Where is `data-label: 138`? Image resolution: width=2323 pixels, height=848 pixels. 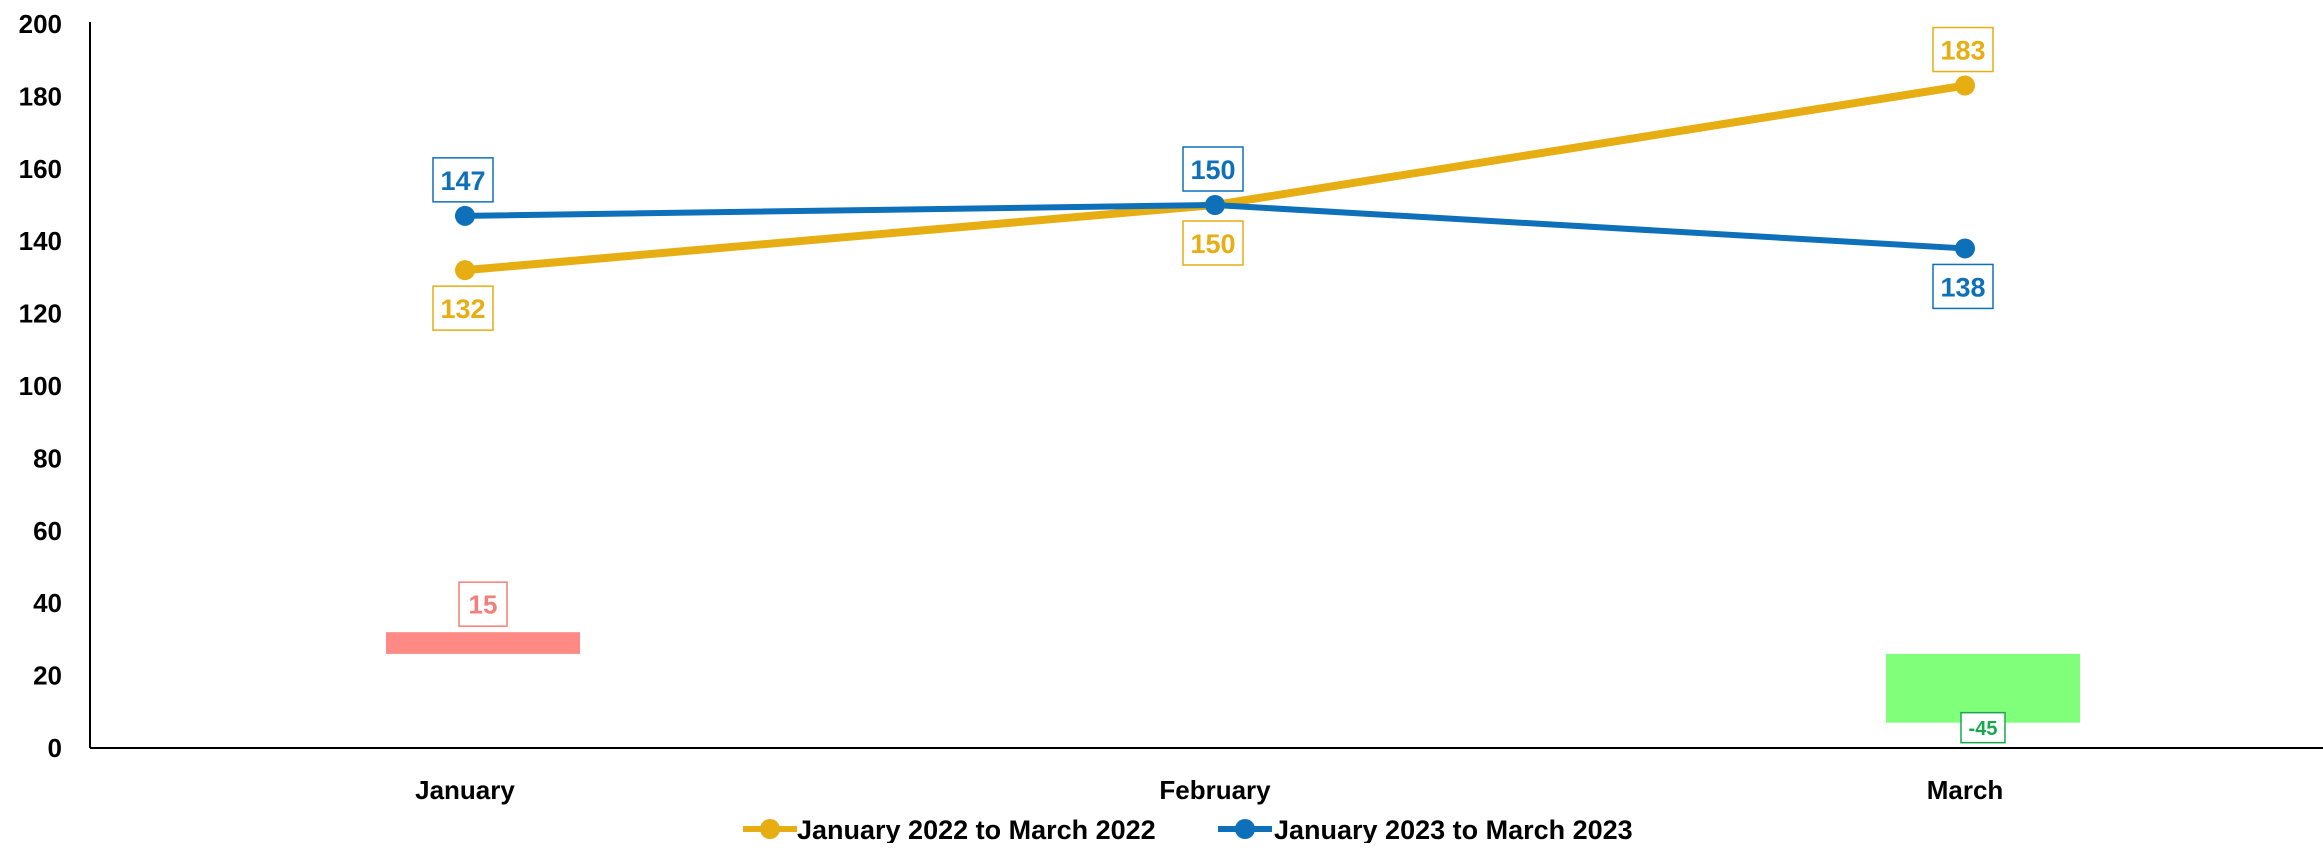
data-label: 138 is located at coordinates (1962, 287).